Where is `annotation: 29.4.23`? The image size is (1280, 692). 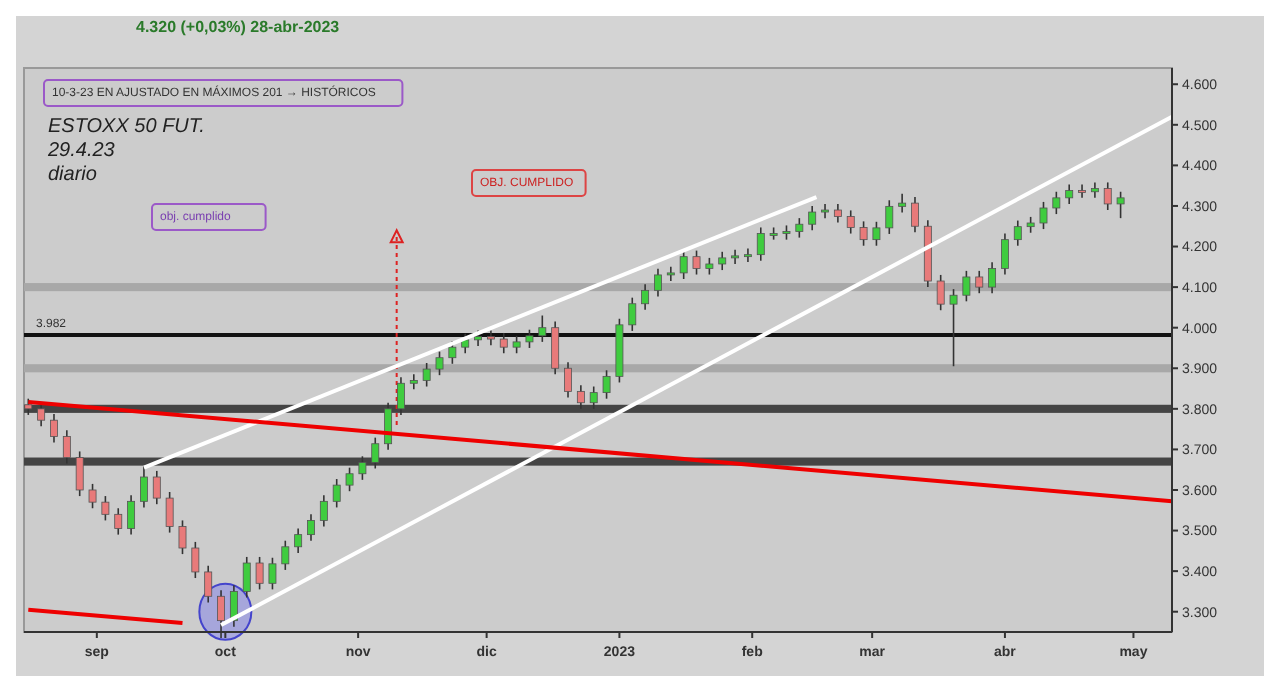 annotation: 29.4.23 is located at coordinates (81, 151).